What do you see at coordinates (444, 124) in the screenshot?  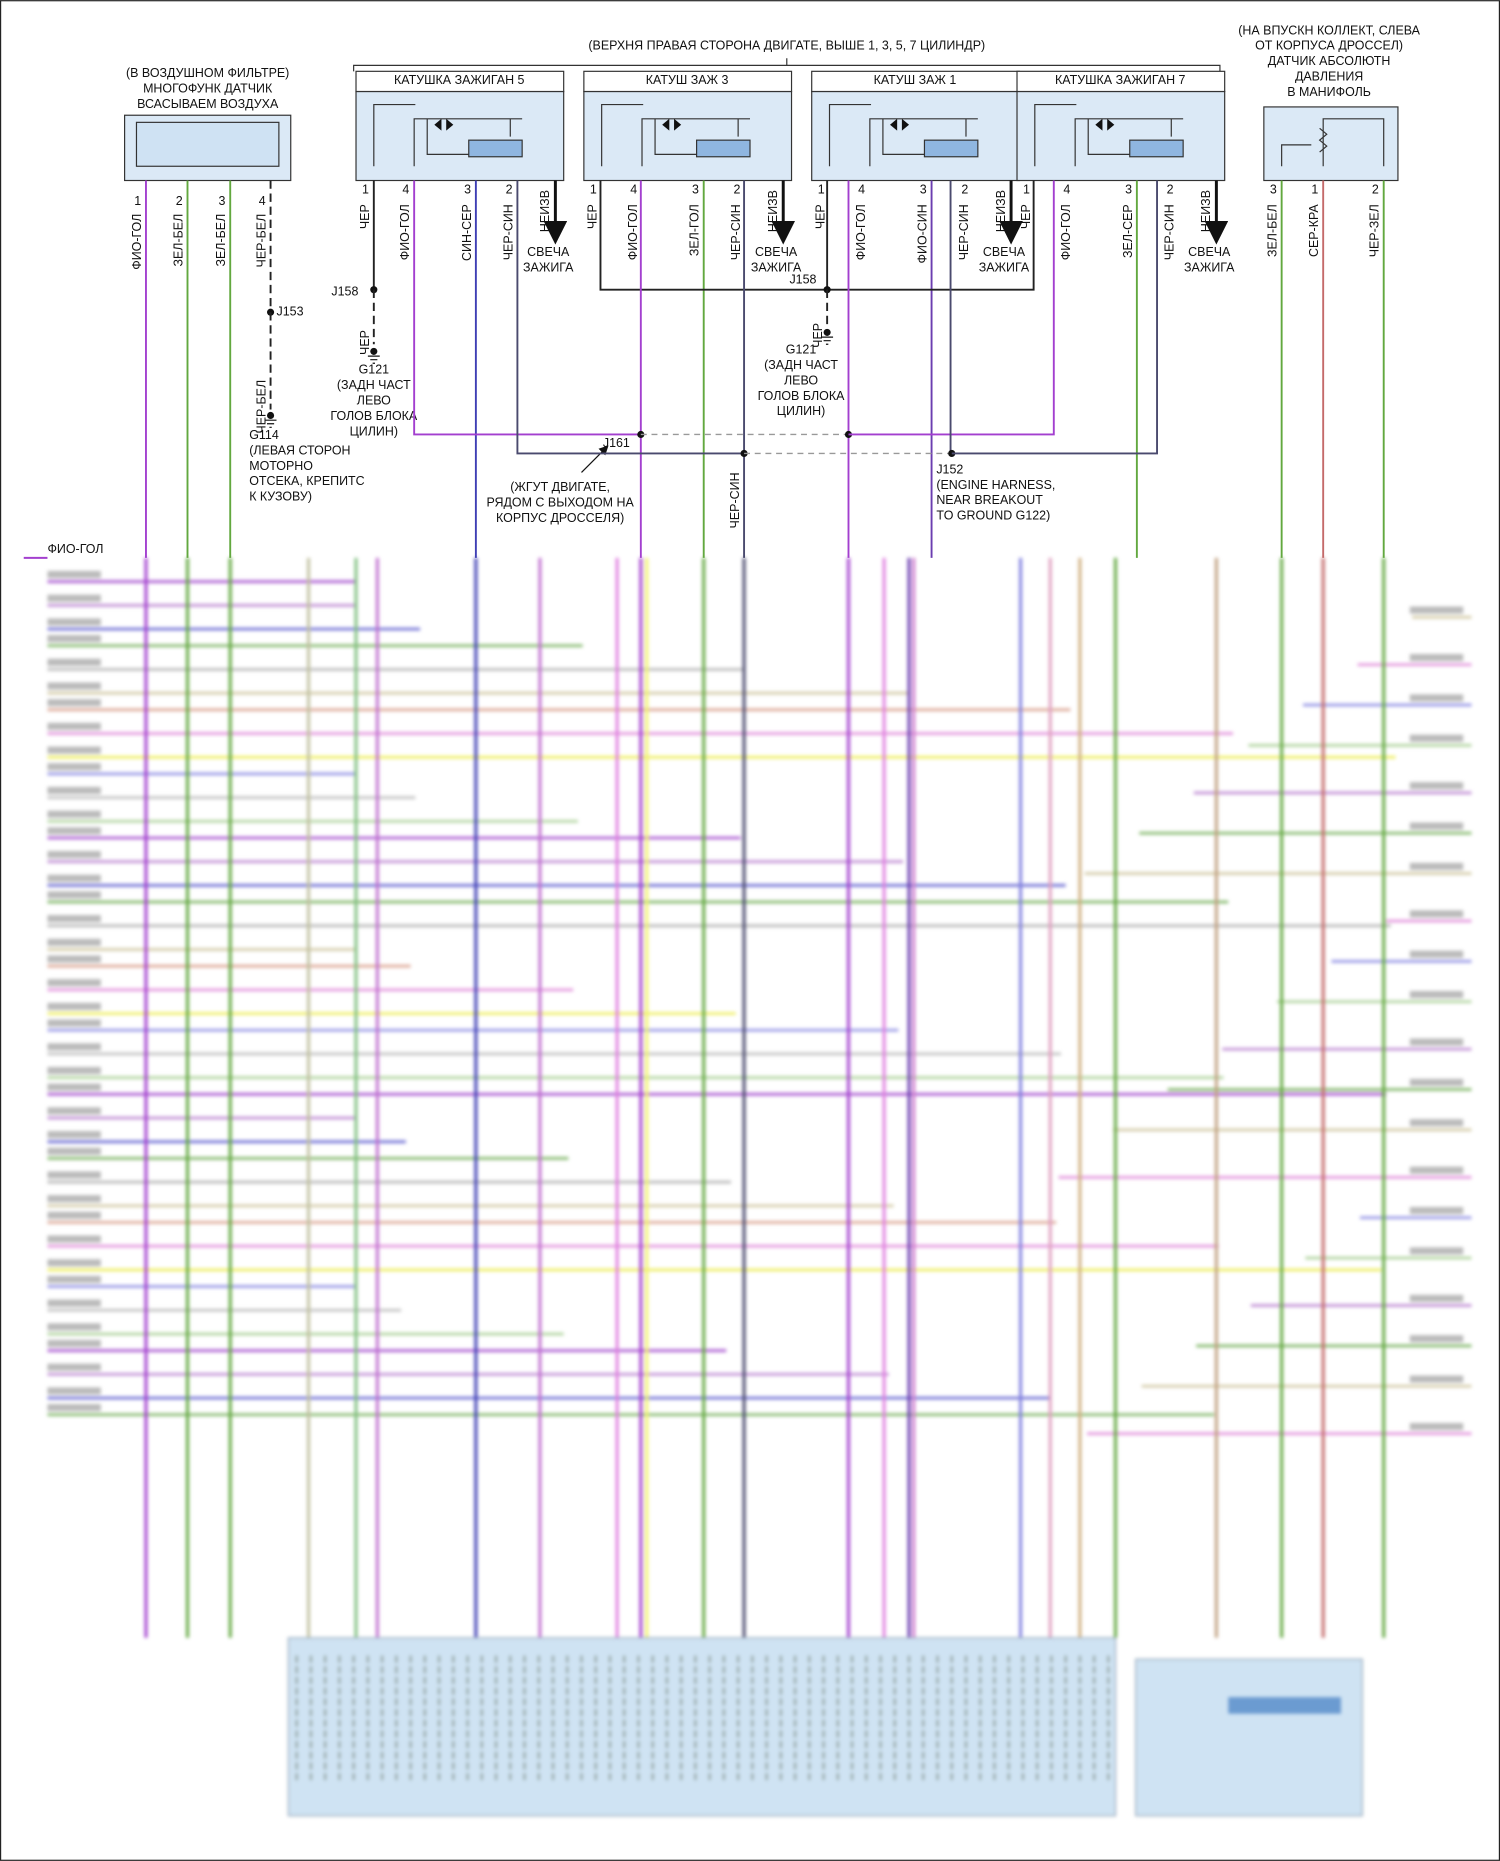 I see `diode` at bounding box center [444, 124].